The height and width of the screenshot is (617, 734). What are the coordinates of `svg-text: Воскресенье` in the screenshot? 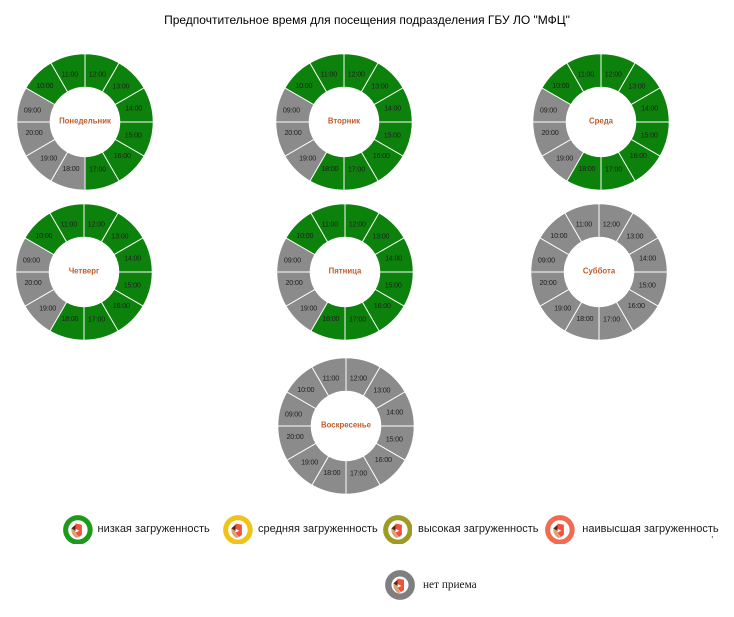 It's located at (346, 424).